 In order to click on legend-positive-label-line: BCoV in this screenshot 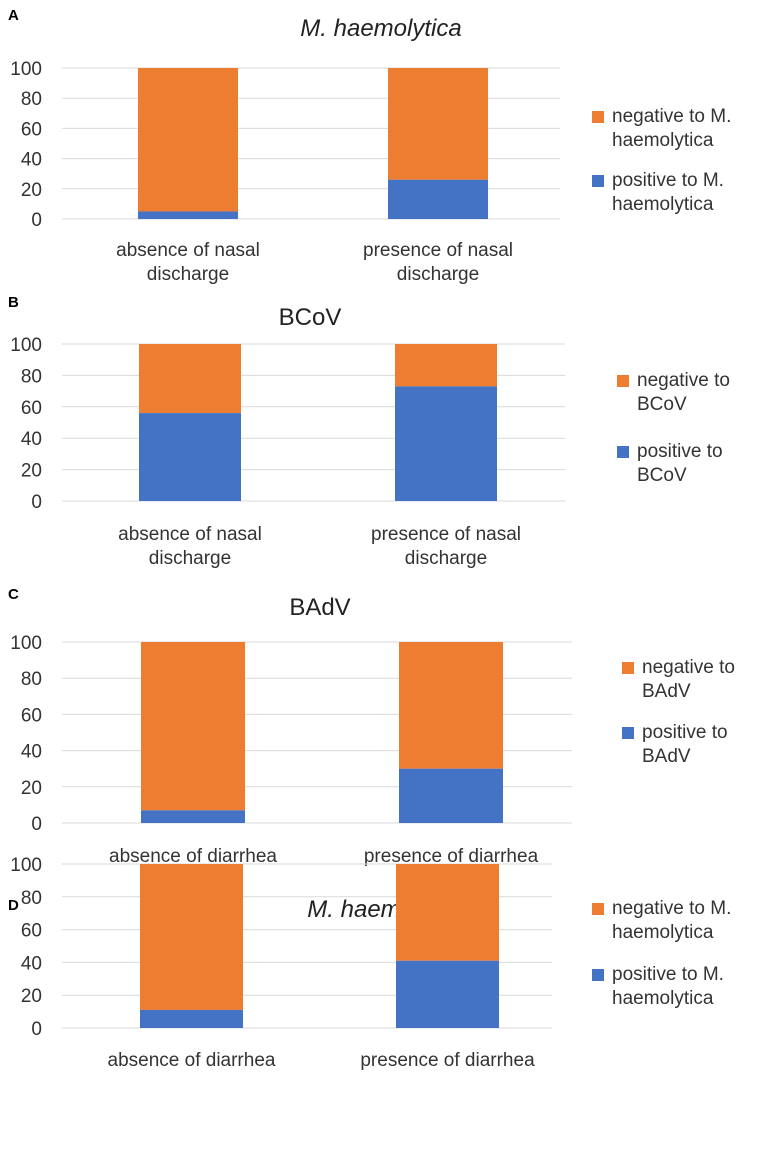, I will do `click(662, 475)`.